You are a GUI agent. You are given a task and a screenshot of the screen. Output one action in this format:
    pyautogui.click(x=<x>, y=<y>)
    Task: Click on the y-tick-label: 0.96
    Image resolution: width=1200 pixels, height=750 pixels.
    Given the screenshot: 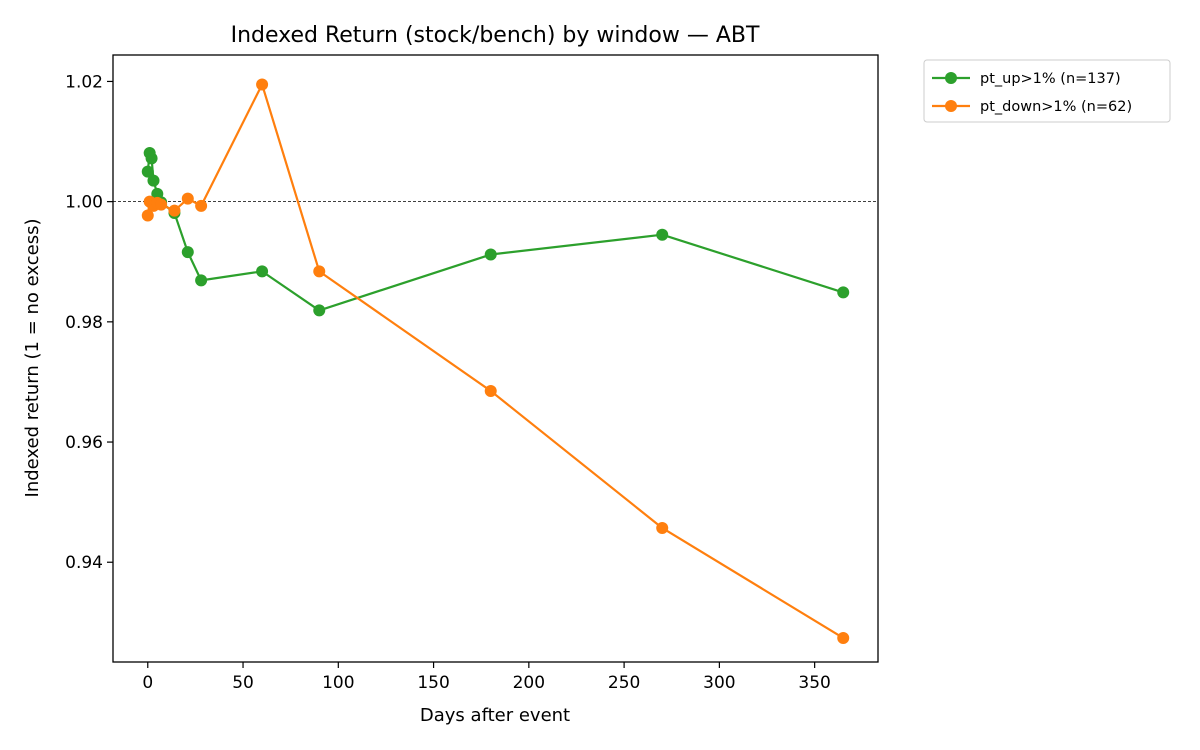 What is the action you would take?
    pyautogui.click(x=84, y=443)
    